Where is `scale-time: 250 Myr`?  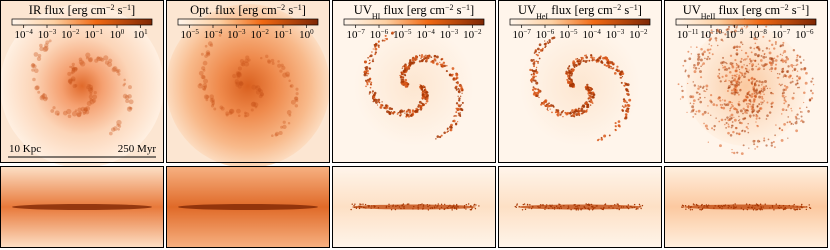
scale-time: 250 Myr is located at coordinates (137, 149).